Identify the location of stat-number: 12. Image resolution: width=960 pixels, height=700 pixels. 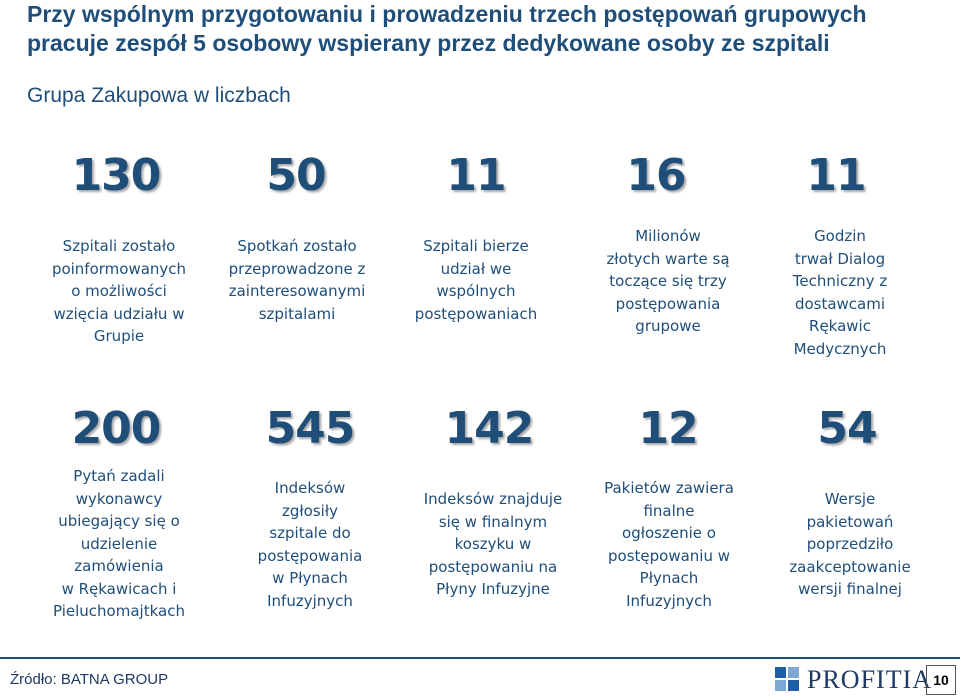
(668, 428).